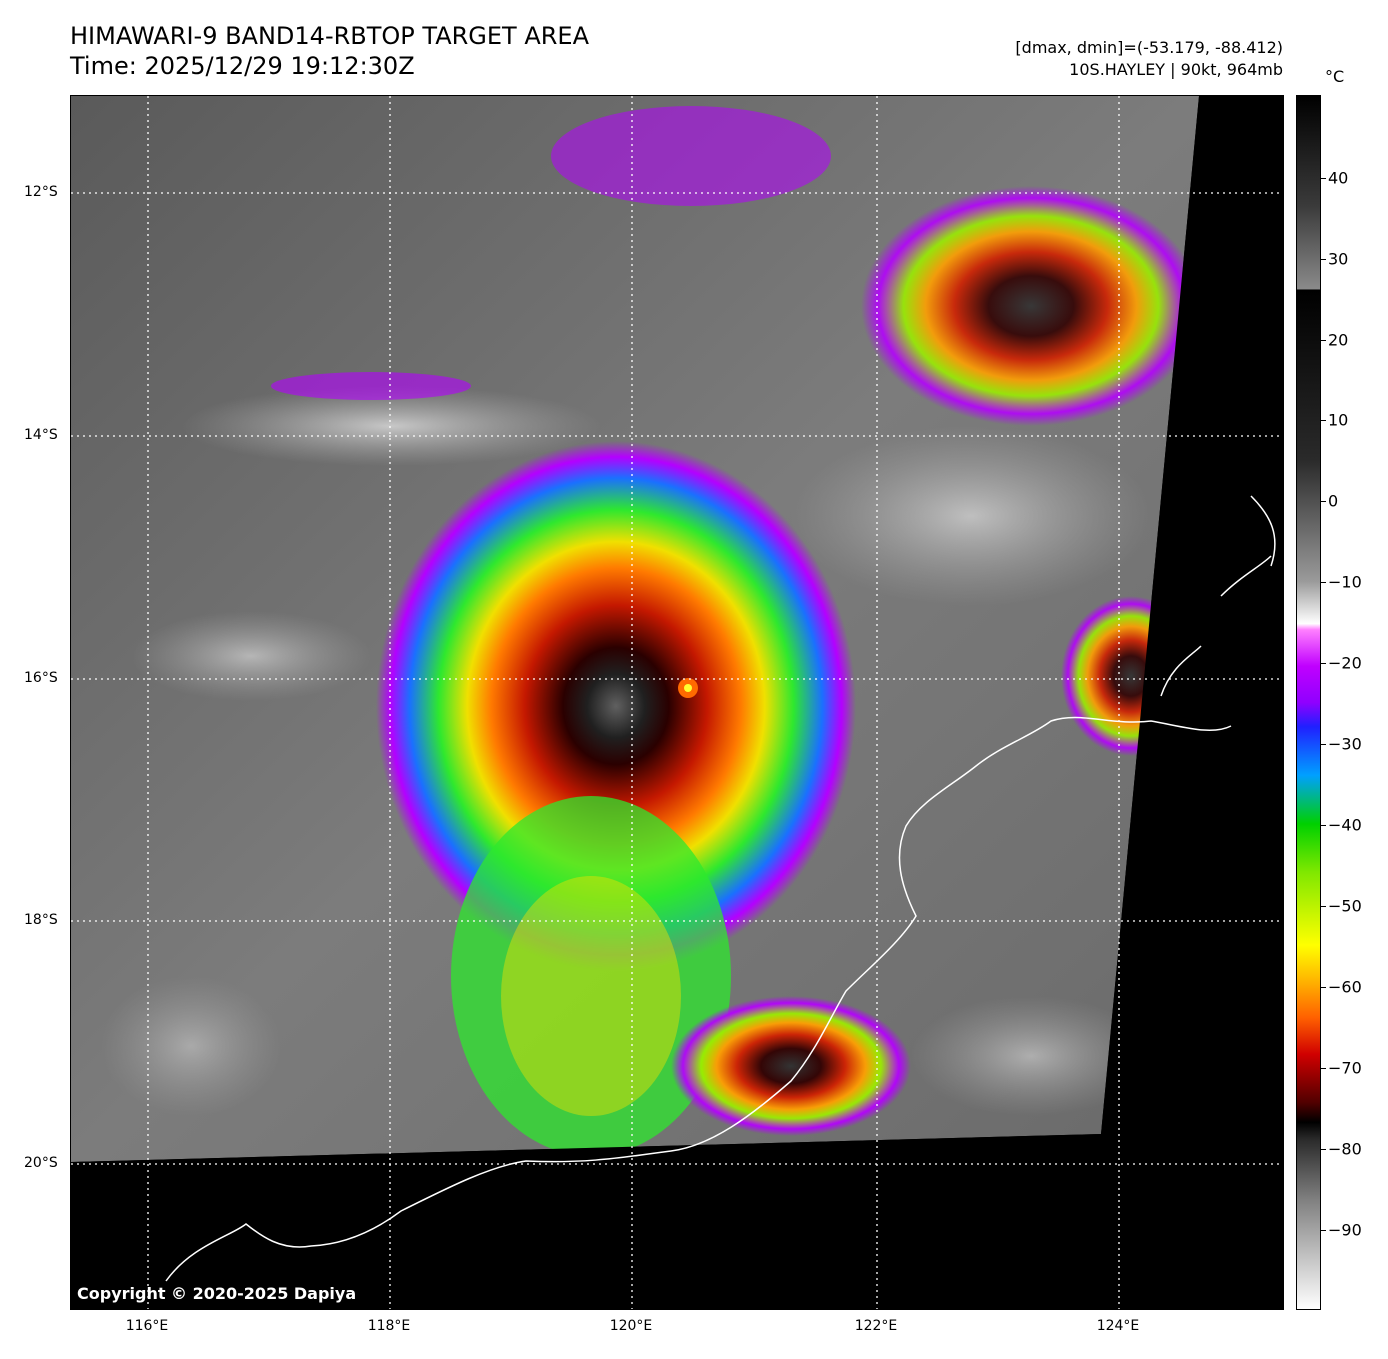  I want to click on cbar-label-m50: −50, so click(1345, 906).